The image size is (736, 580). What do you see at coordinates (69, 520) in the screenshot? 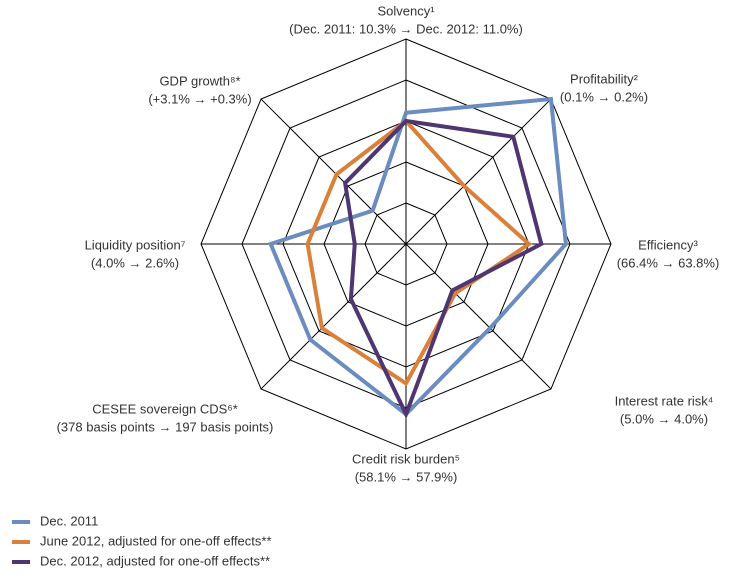
I see `legend-label: Dec. 2011` at bounding box center [69, 520].